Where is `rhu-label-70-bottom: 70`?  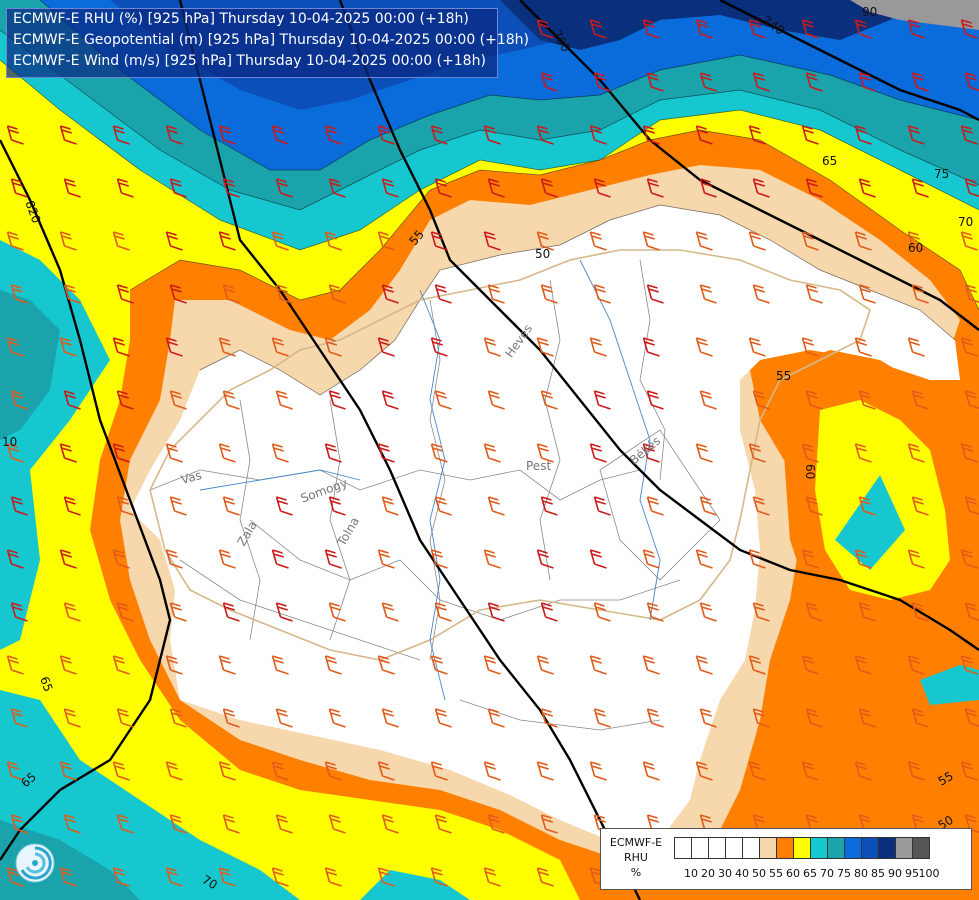 rhu-label-70-bottom: 70 is located at coordinates (210, 882).